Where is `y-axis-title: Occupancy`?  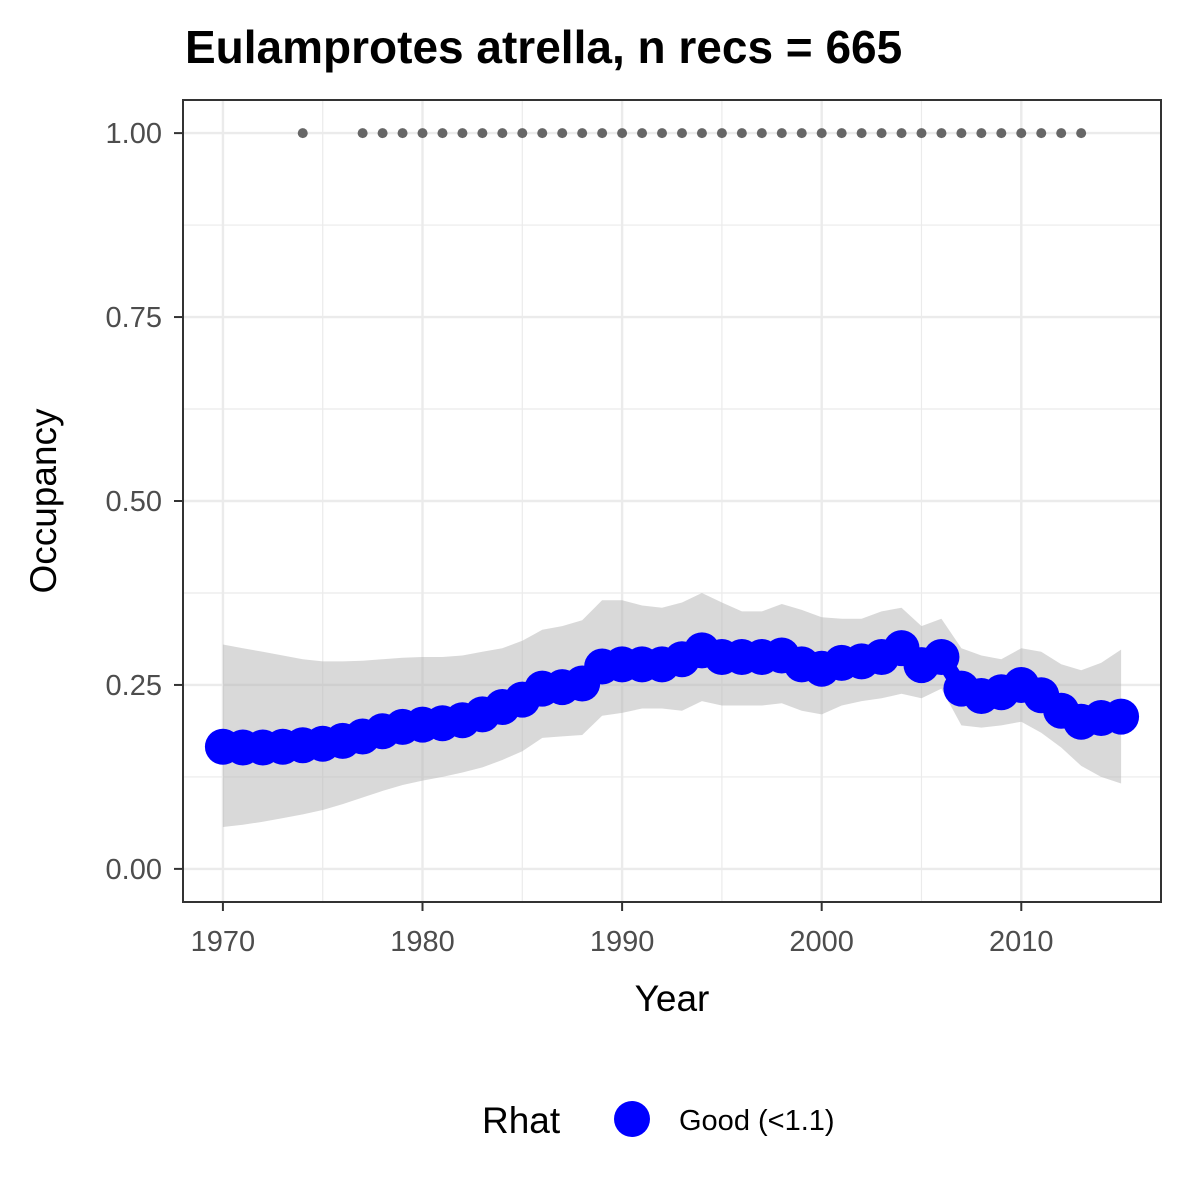 y-axis-title: Occupancy is located at coordinates (43, 501).